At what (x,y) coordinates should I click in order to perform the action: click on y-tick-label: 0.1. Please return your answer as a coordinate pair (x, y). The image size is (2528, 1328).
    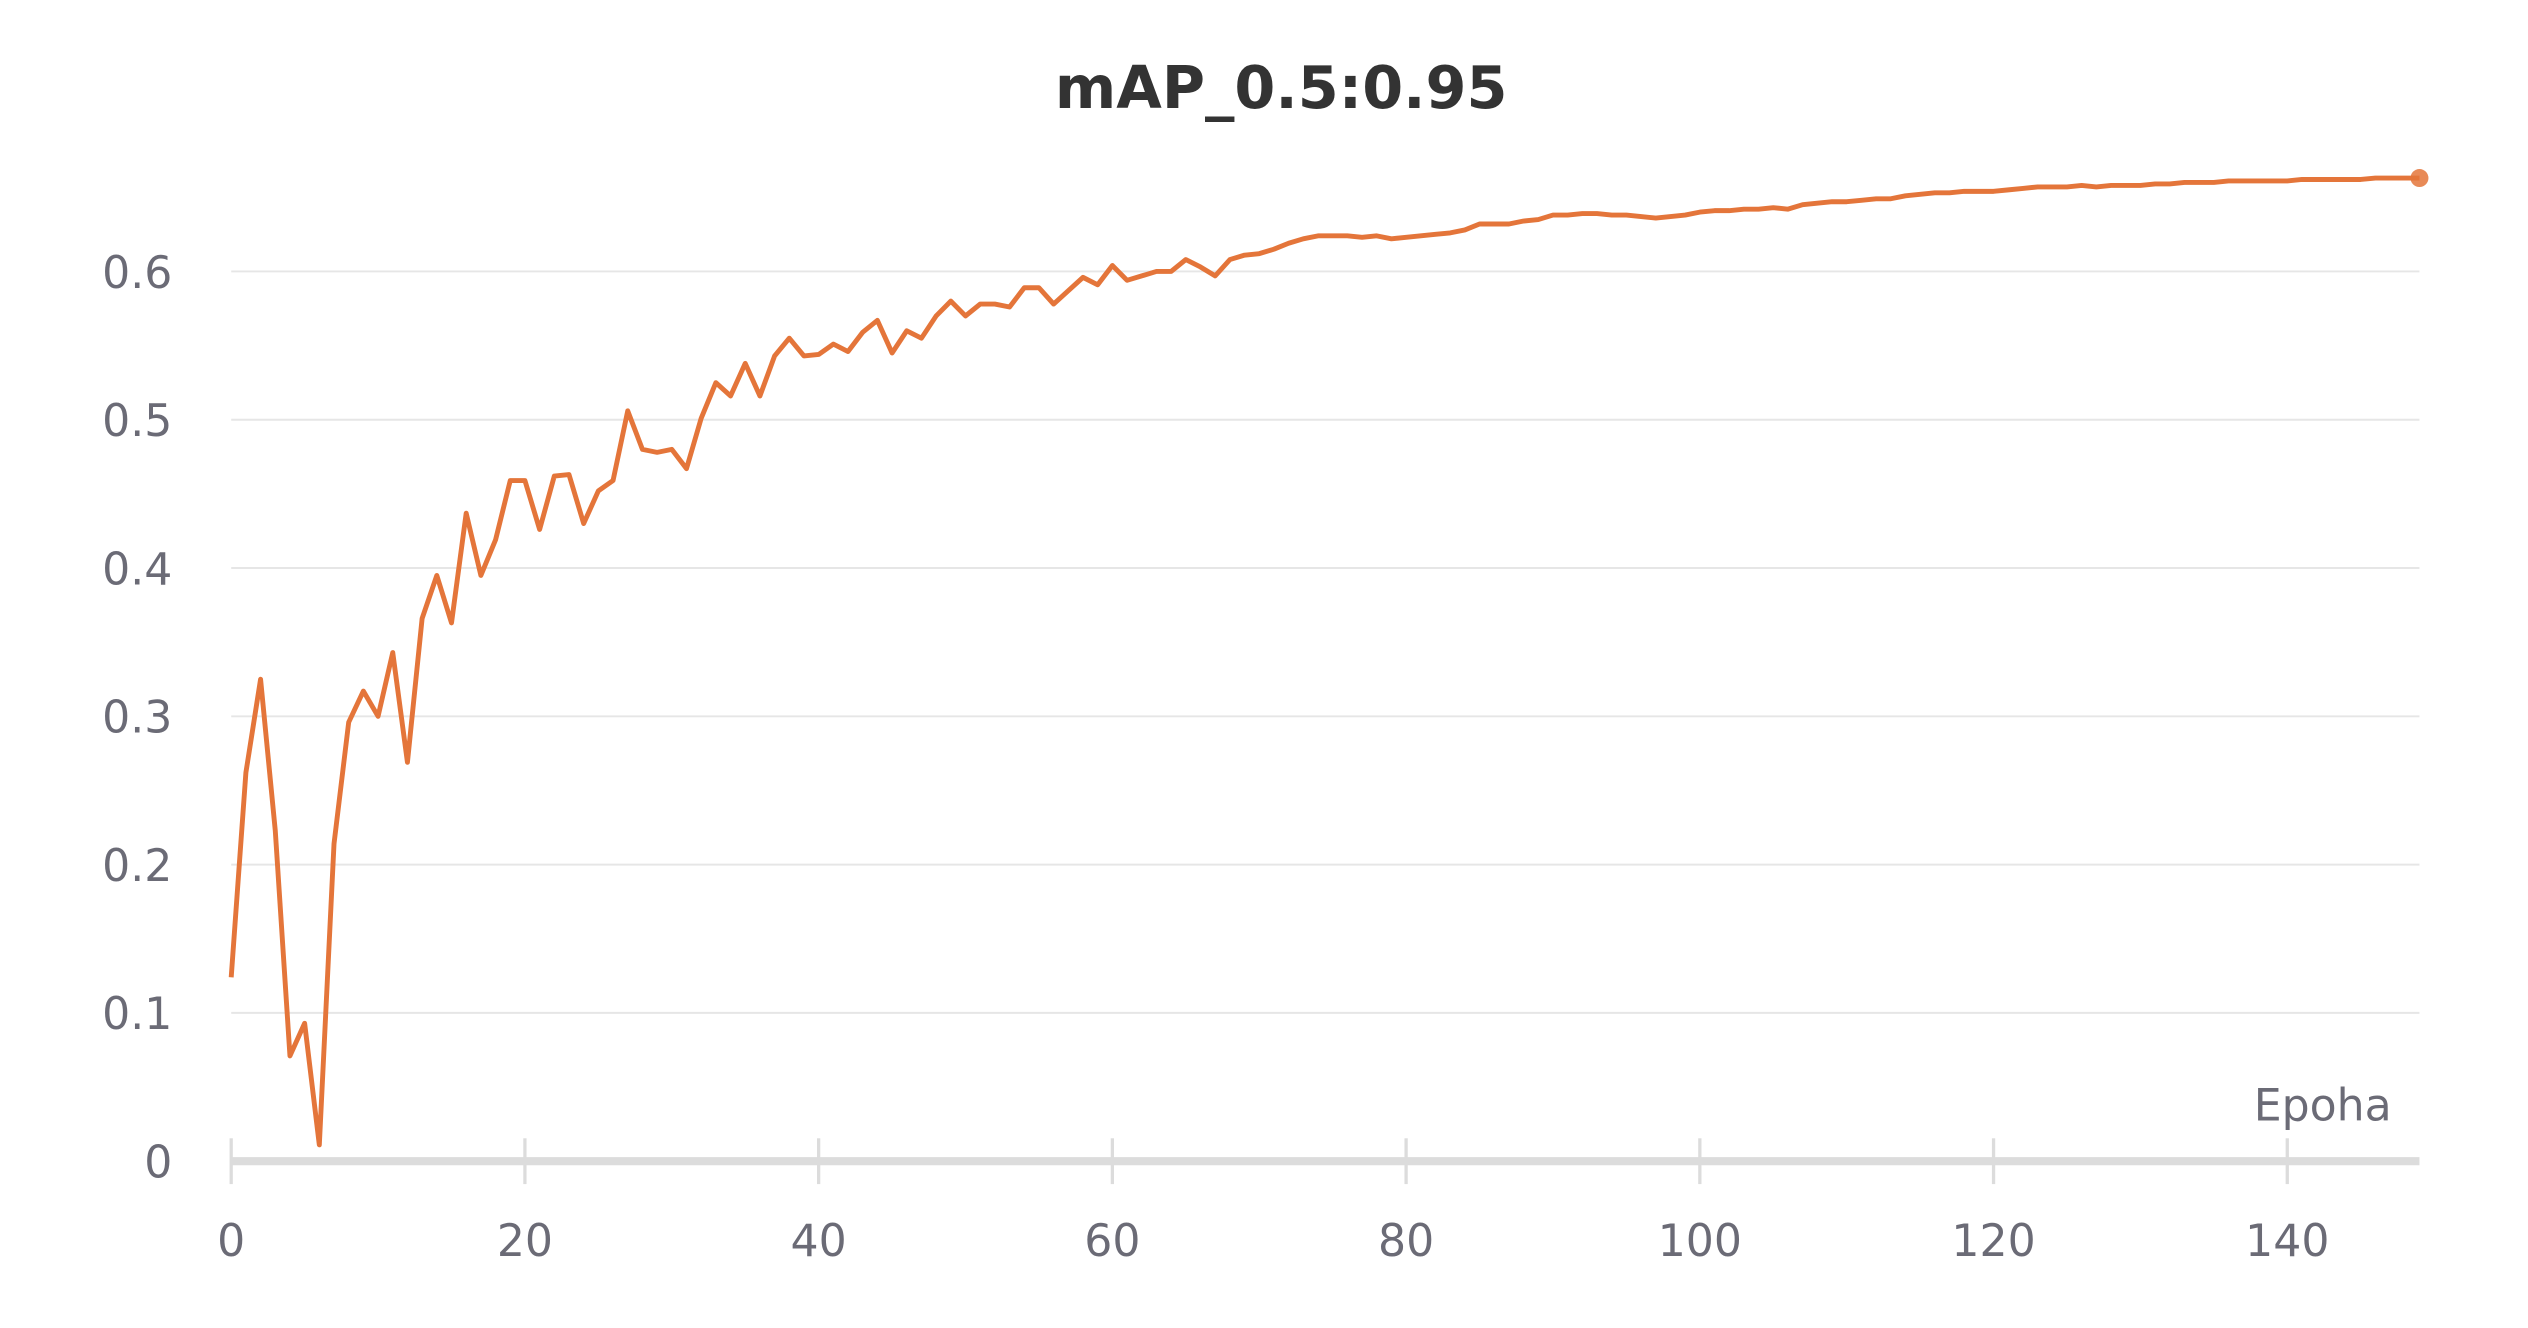
    Looking at the image, I should click on (137, 1014).